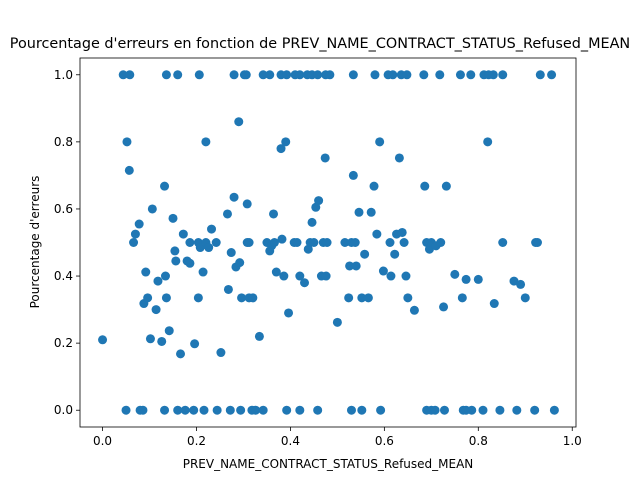 The width and height of the screenshot is (640, 480). Describe the element at coordinates (572, 441) in the screenshot. I see `x-tick-label: 1.0` at that location.